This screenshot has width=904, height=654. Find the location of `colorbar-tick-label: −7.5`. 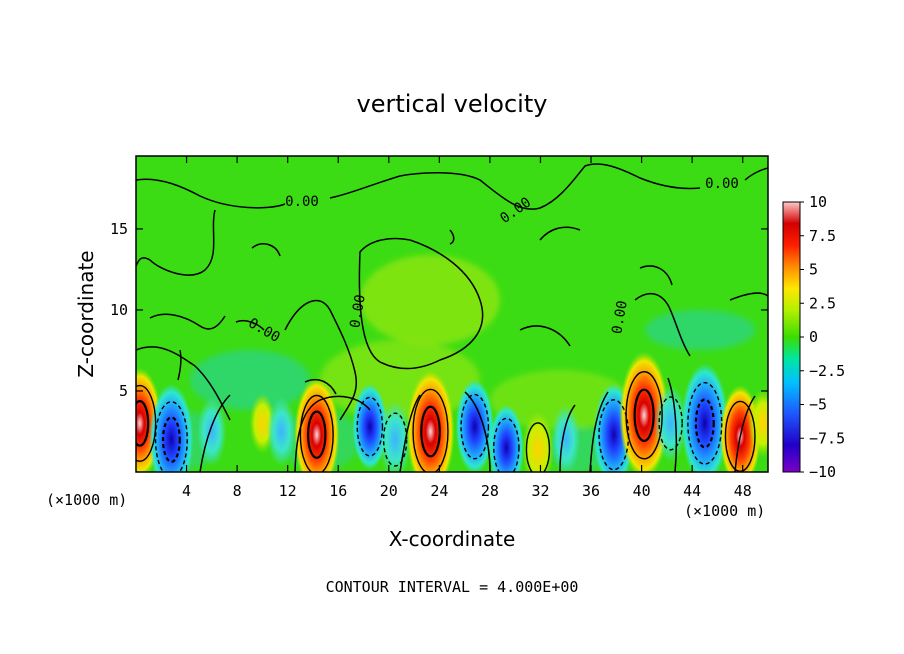

colorbar-tick-label: −7.5 is located at coordinates (827, 438).